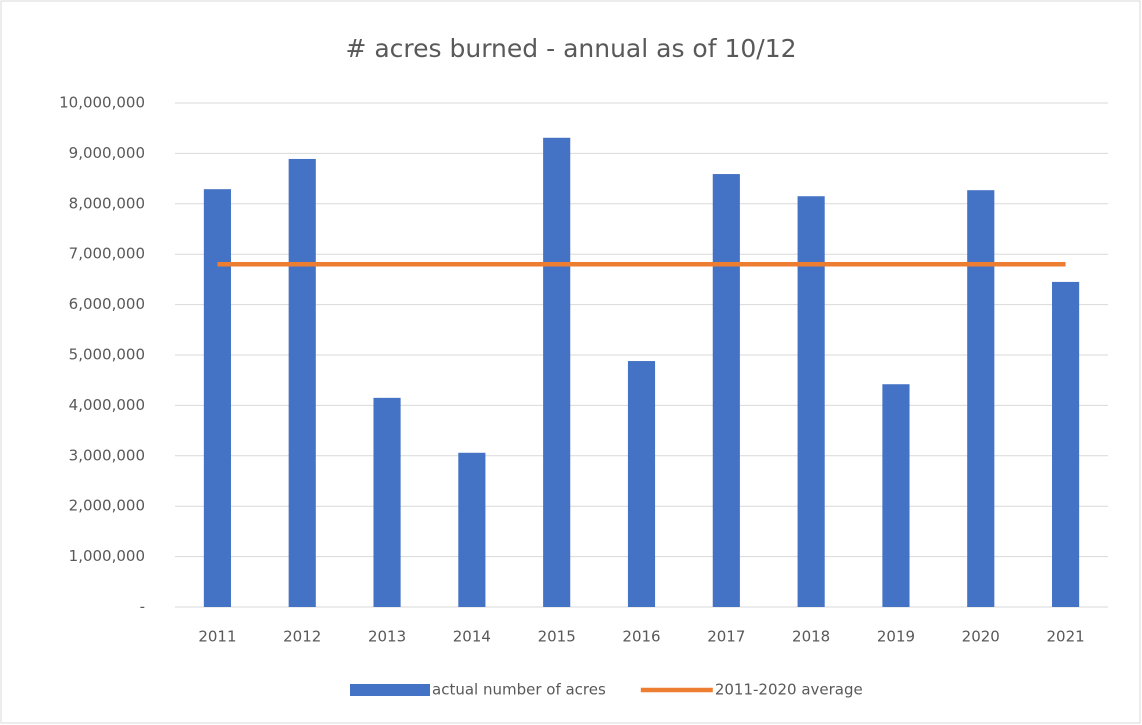 The width and height of the screenshot is (1142, 725). I want to click on x-tick-label: 2017, so click(726, 637).